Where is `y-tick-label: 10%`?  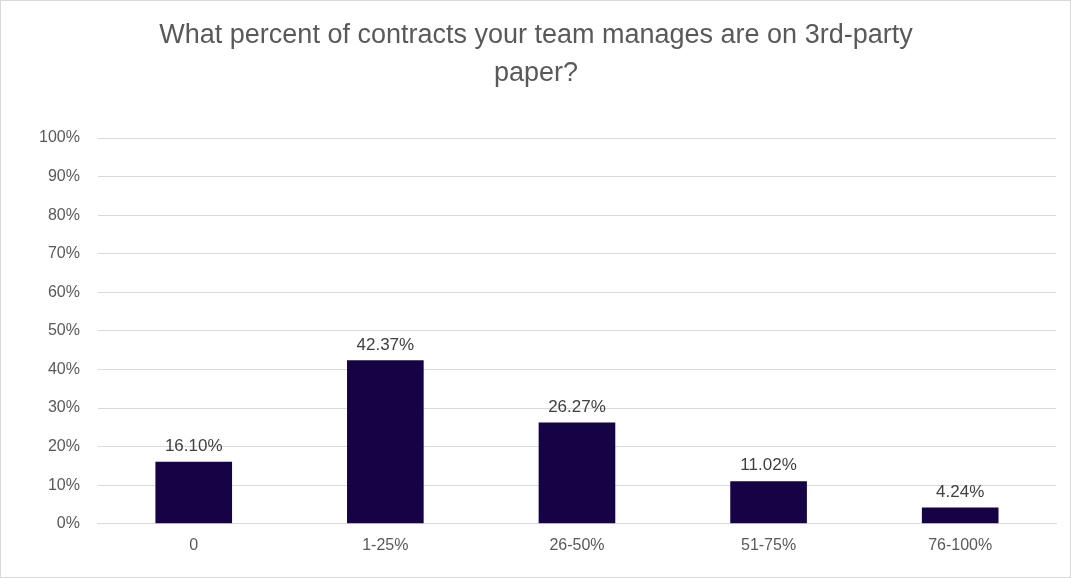
y-tick-label: 10% is located at coordinates (63, 484).